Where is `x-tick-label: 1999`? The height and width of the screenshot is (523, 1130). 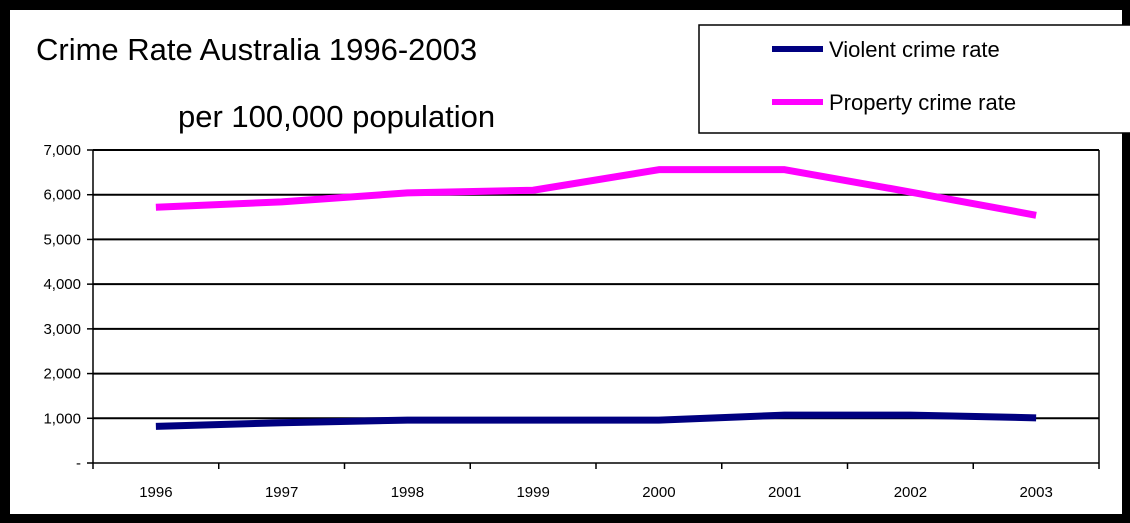 x-tick-label: 1999 is located at coordinates (532, 492).